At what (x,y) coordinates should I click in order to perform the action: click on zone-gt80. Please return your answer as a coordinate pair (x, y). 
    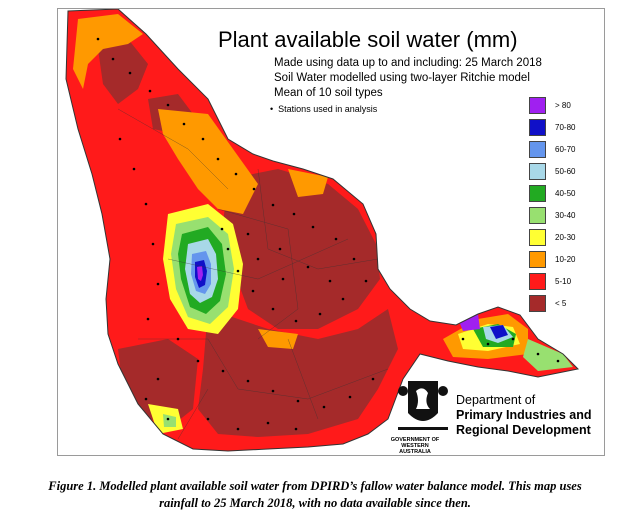
    Looking at the image, I should click on (200, 273).